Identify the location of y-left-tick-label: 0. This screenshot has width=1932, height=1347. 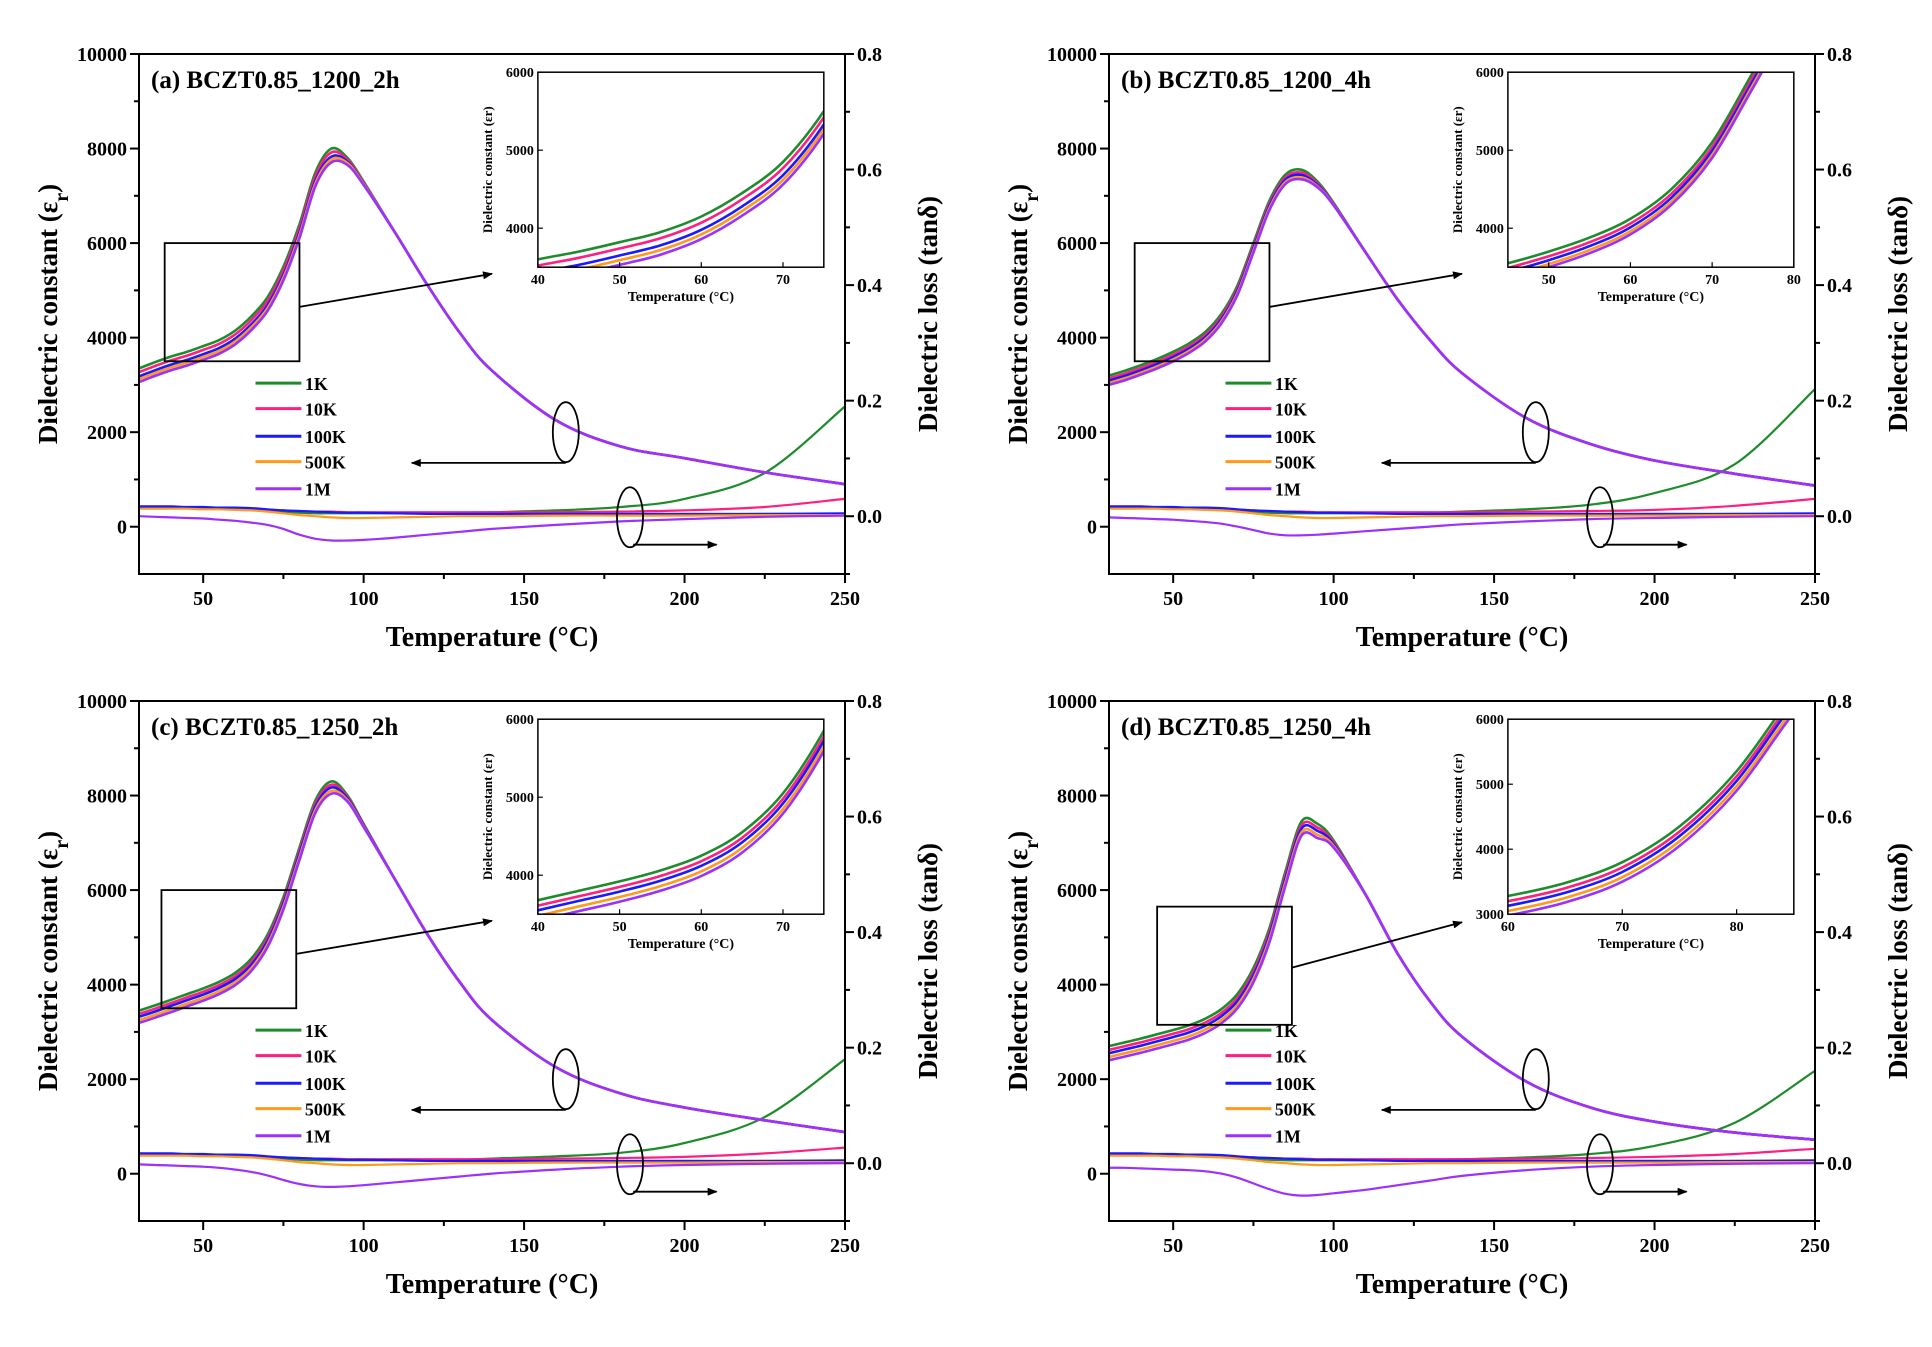
(1092, 1175).